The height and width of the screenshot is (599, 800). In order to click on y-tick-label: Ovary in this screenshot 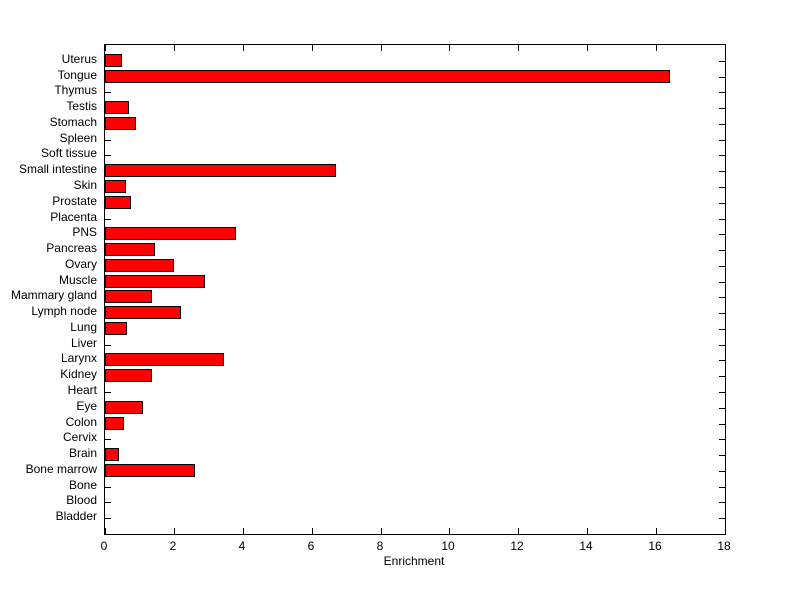, I will do `click(80, 264)`.